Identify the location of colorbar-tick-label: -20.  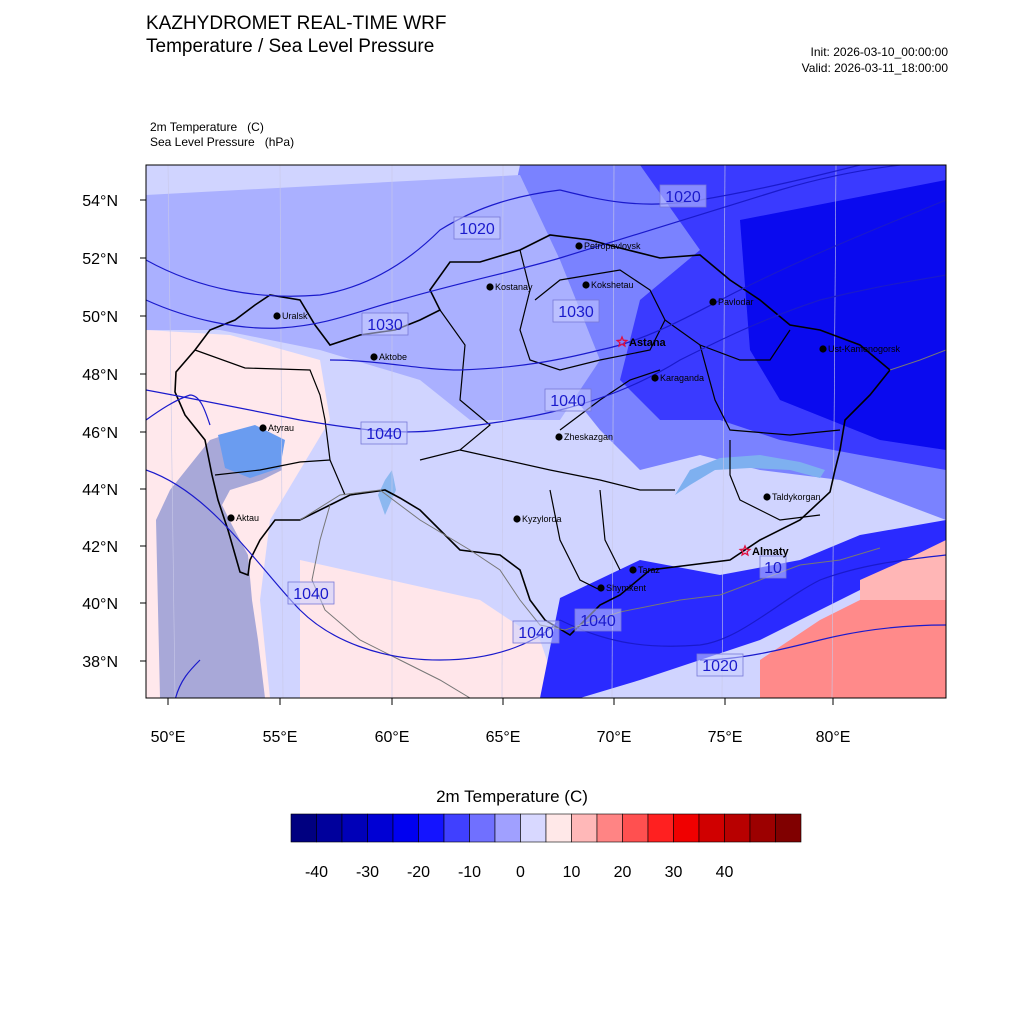
(418, 872).